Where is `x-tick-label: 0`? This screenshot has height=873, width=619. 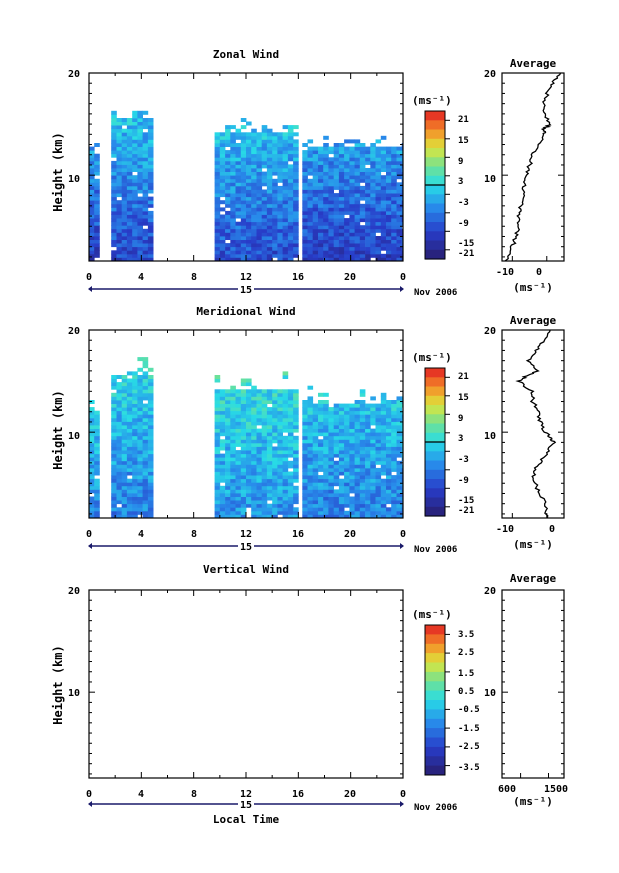 x-tick-label: 0 is located at coordinates (403, 277).